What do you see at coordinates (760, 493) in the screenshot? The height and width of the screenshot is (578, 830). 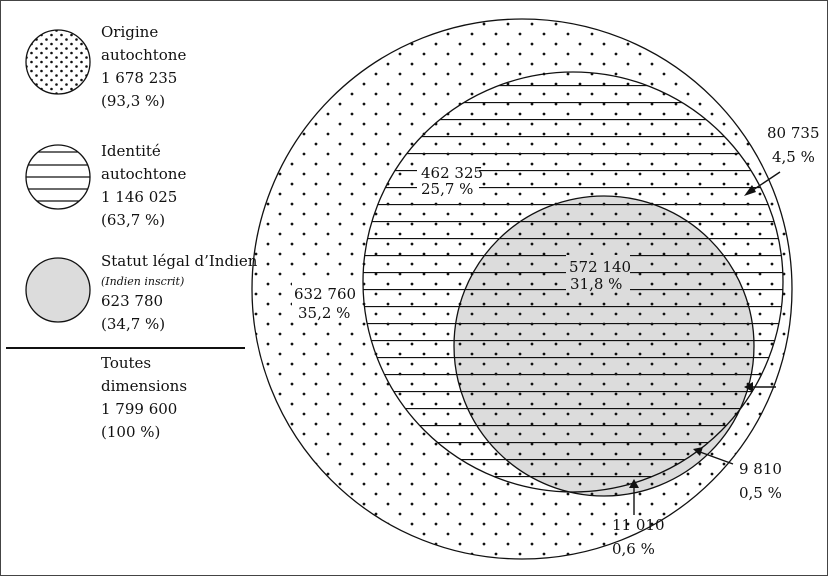 I see `label-status-only-pct: 0,5 %` at bounding box center [760, 493].